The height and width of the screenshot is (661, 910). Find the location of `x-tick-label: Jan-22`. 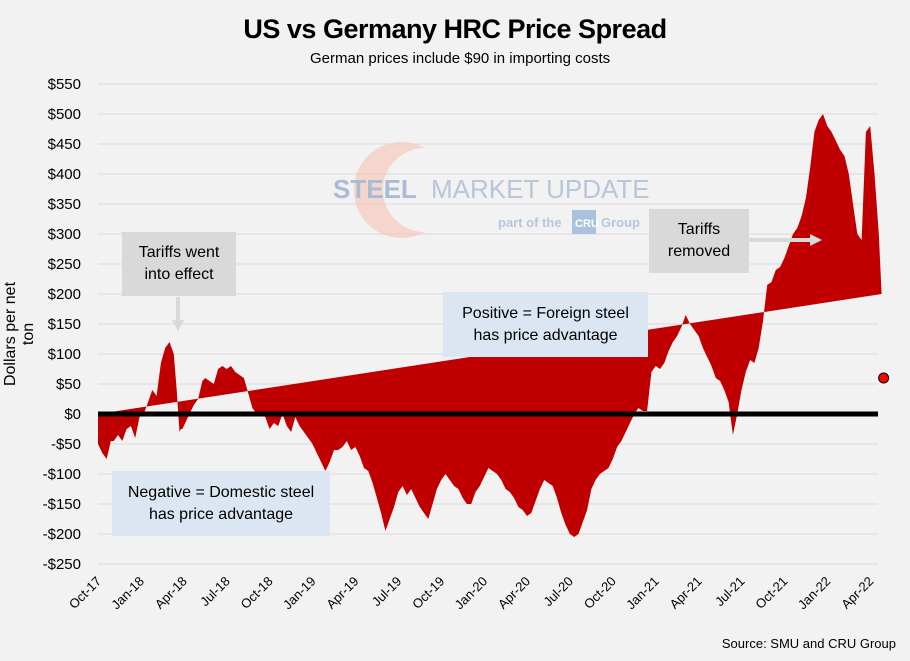

x-tick-label: Jan-22 is located at coordinates (814, 593).